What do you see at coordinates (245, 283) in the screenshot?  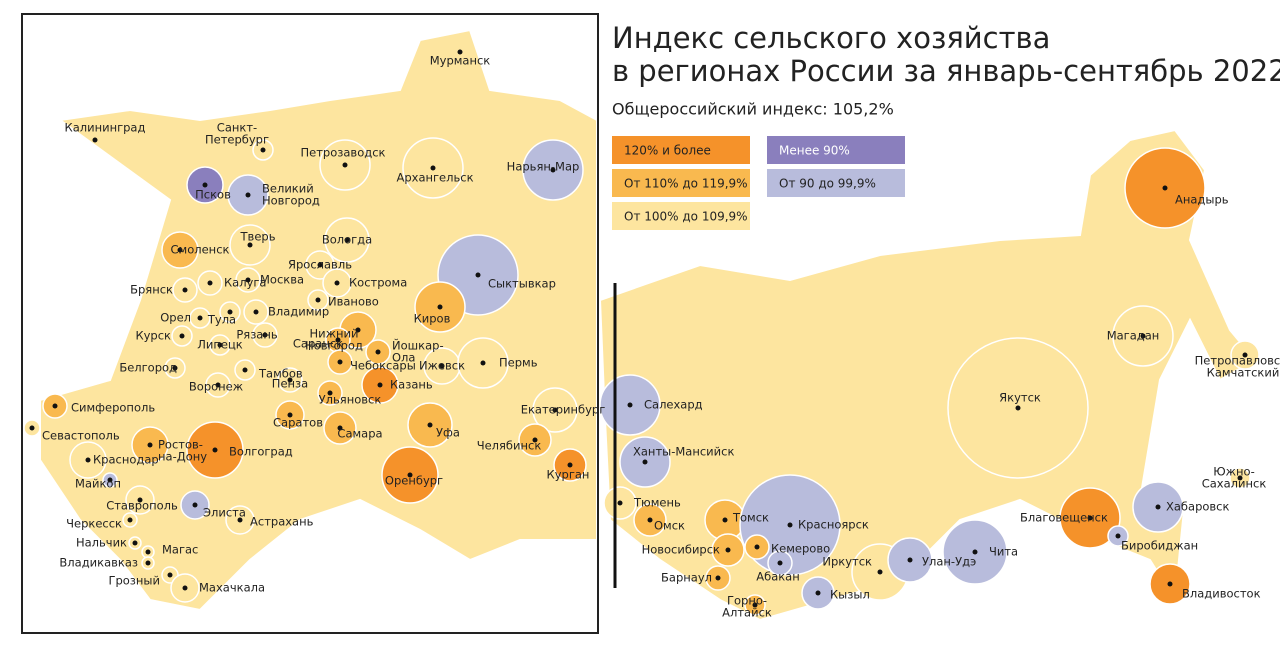 I see `city-label: Калуга` at bounding box center [245, 283].